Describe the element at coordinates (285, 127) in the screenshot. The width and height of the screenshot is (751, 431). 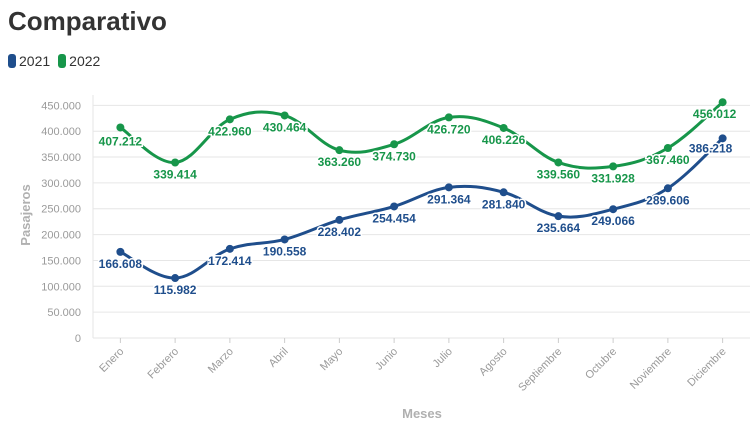
I see `data-label-2022: 430.464` at that location.